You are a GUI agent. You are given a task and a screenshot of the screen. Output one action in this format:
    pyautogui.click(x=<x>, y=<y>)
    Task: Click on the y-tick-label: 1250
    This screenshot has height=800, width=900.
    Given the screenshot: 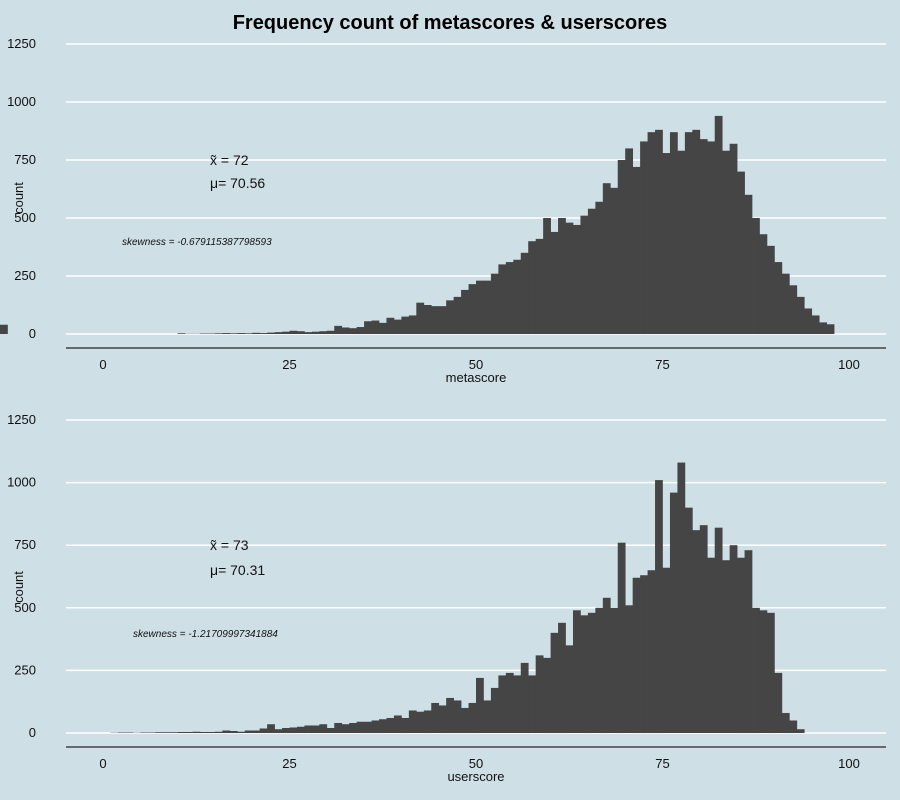 What is the action you would take?
    pyautogui.click(x=21, y=419)
    